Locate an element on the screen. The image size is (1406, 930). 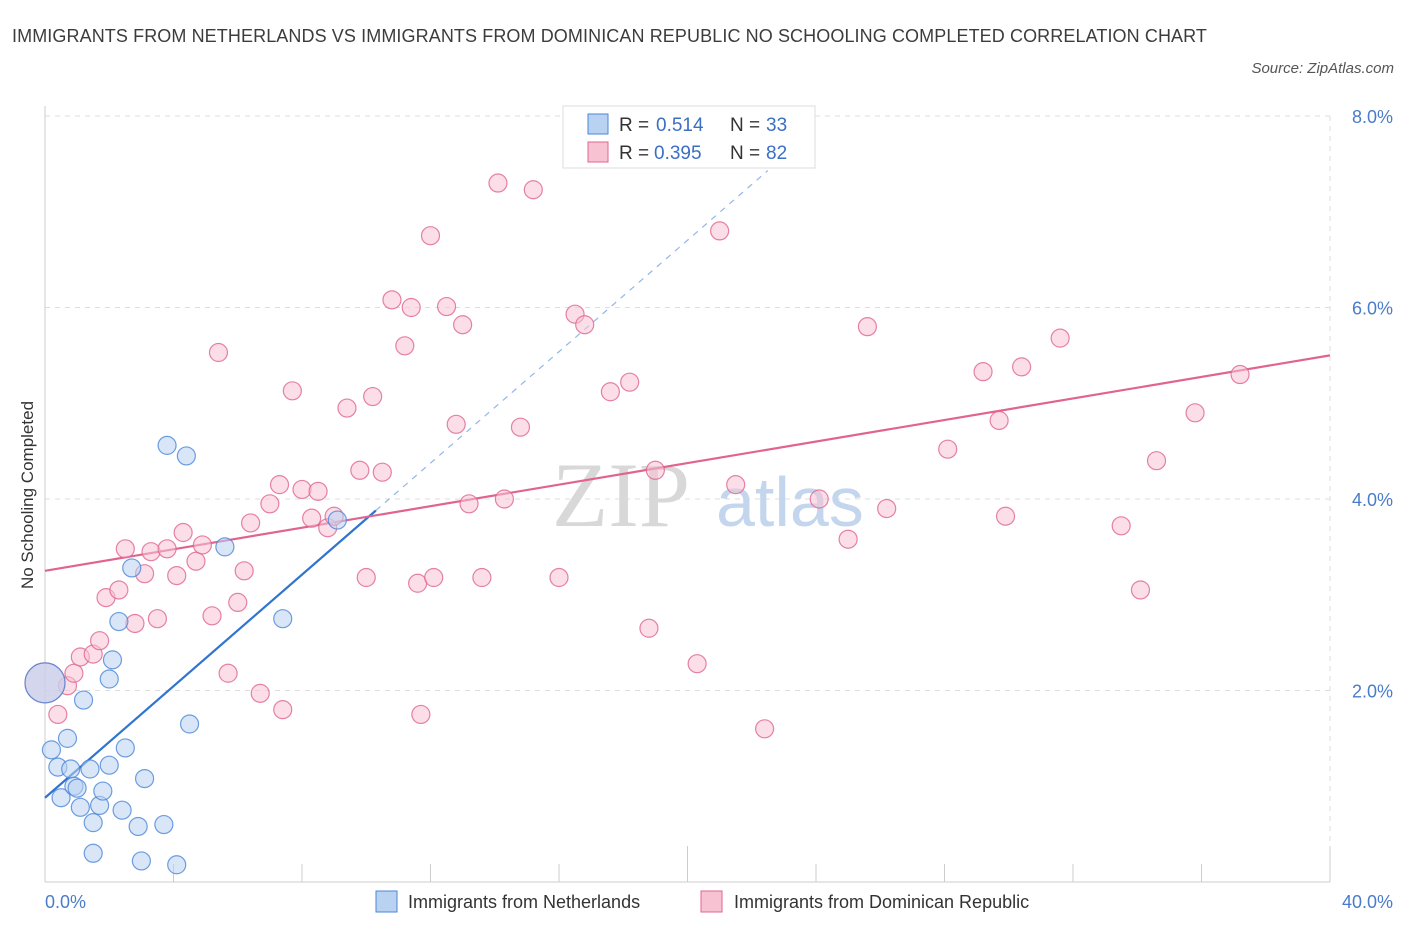
y-tick-labels: 2.0% 4.0% 6.0% 8.0% is located at coordinates (1372, 404).